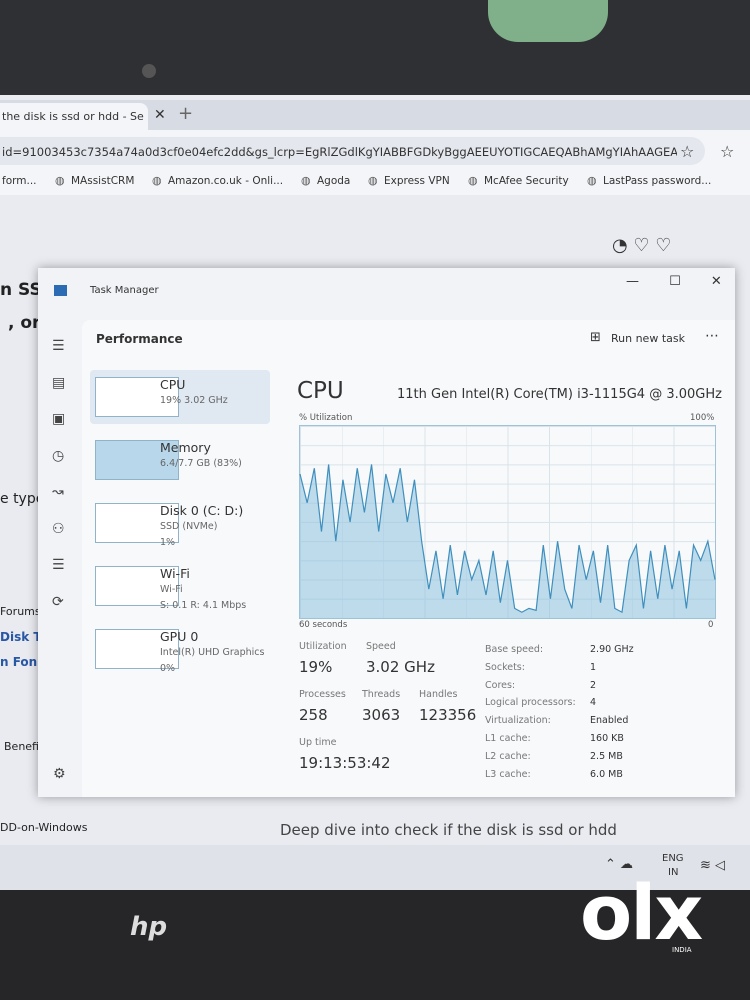  What do you see at coordinates (381, 646) in the screenshot?
I see `stat-label: Speed` at bounding box center [381, 646].